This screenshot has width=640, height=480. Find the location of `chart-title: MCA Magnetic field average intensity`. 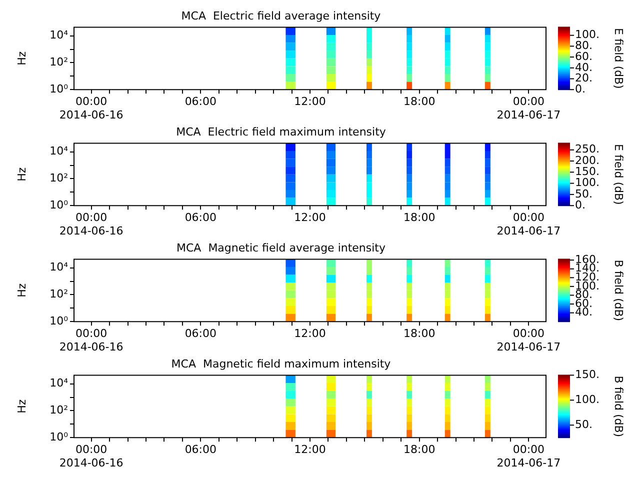

chart-title: MCA Magnetic field average intensity is located at coordinates (281, 247).